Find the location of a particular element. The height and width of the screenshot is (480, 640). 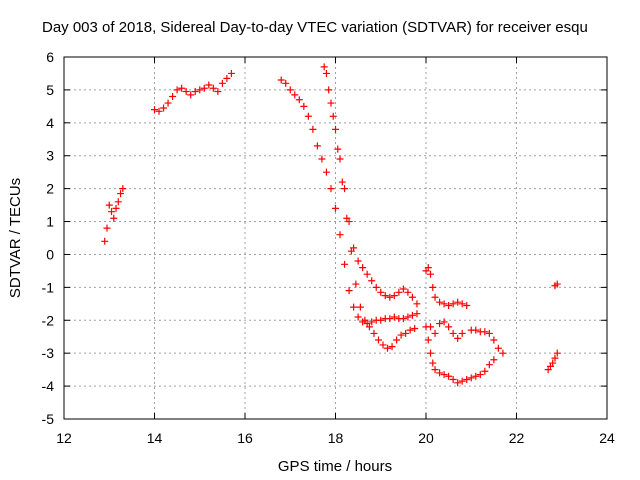

y-tick-label: 0 is located at coordinates (50, 254).